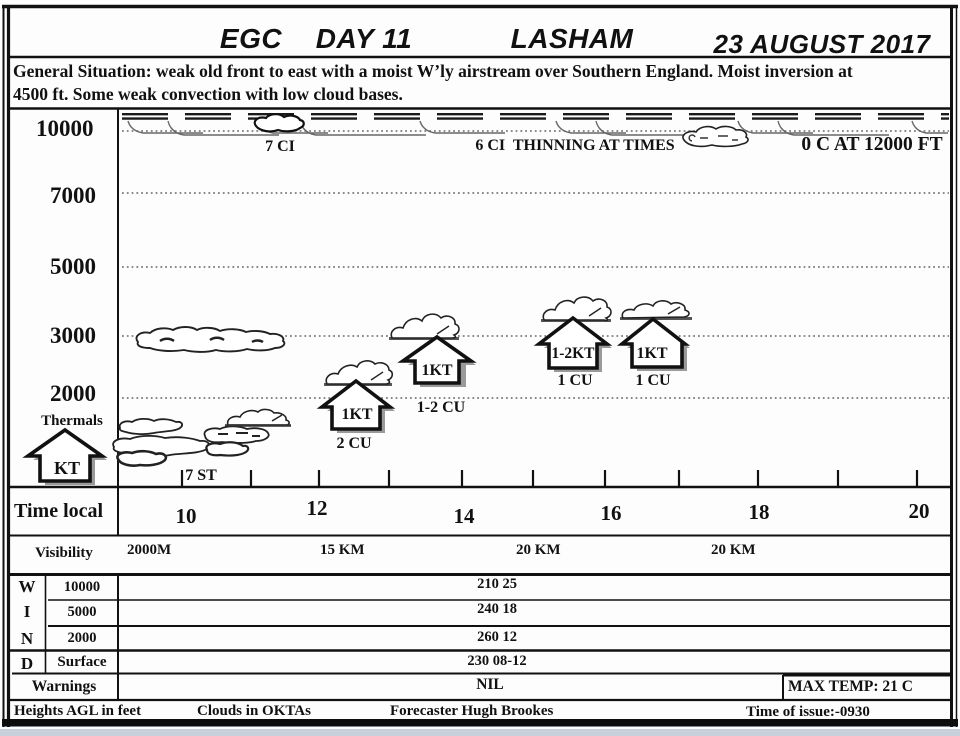 Image resolution: width=960 pixels, height=736 pixels. What do you see at coordinates (27, 586) in the screenshot?
I see `wind-letter-w: W` at bounding box center [27, 586].